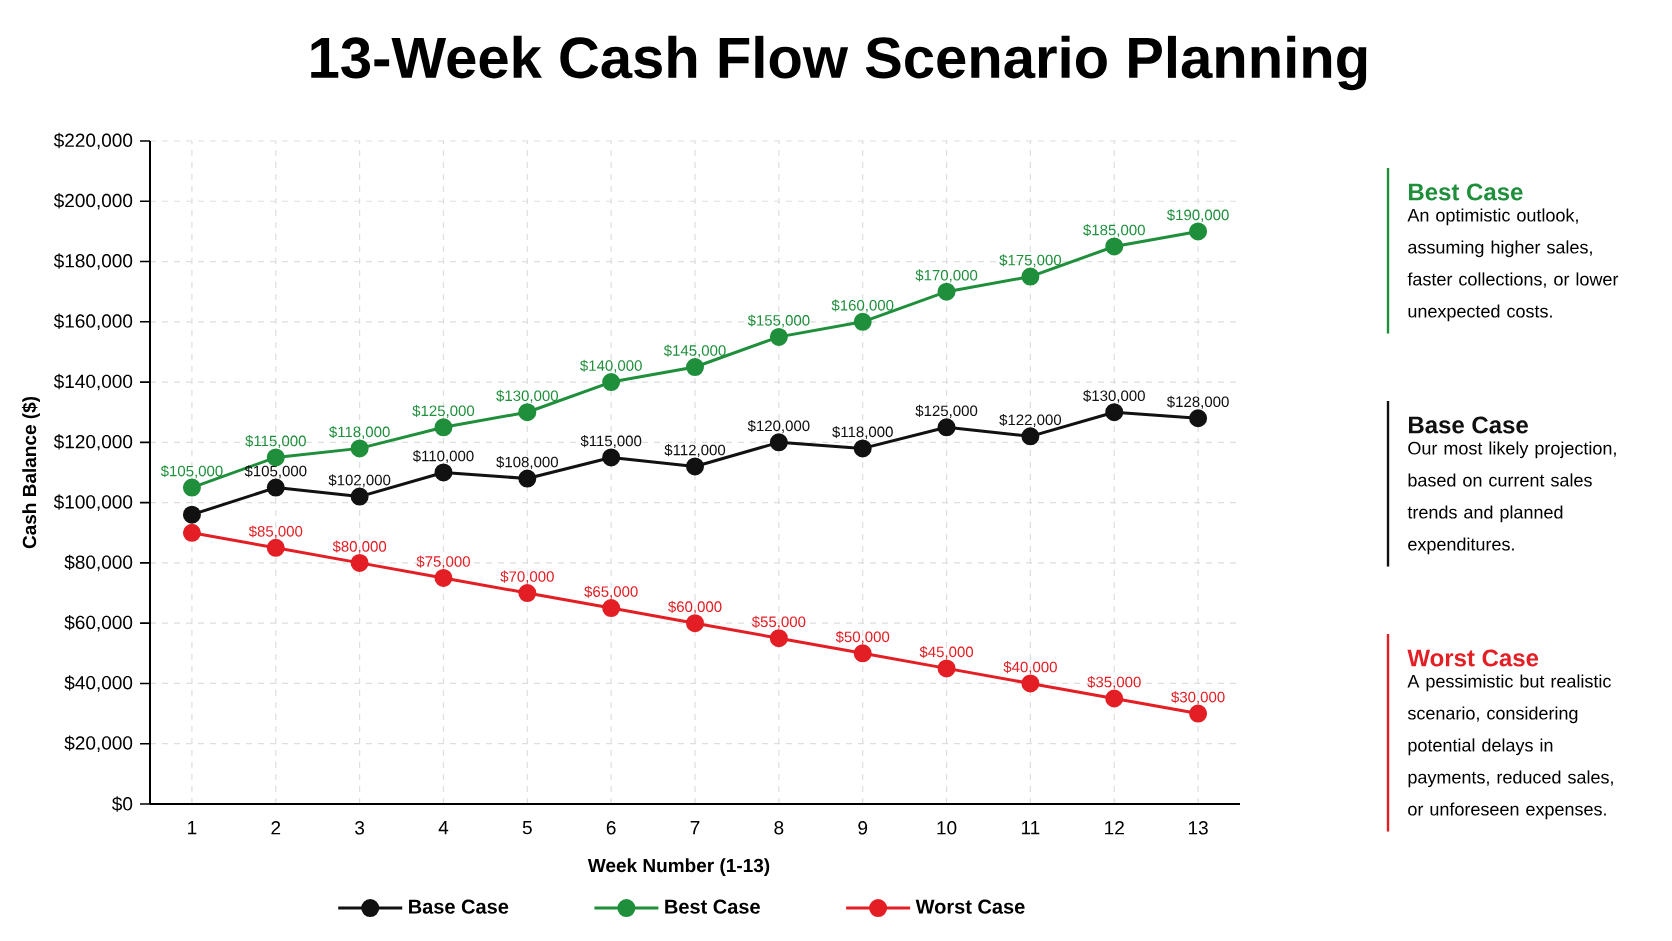  What do you see at coordinates (1473, 658) in the screenshot?
I see `text: Worst Case` at bounding box center [1473, 658].